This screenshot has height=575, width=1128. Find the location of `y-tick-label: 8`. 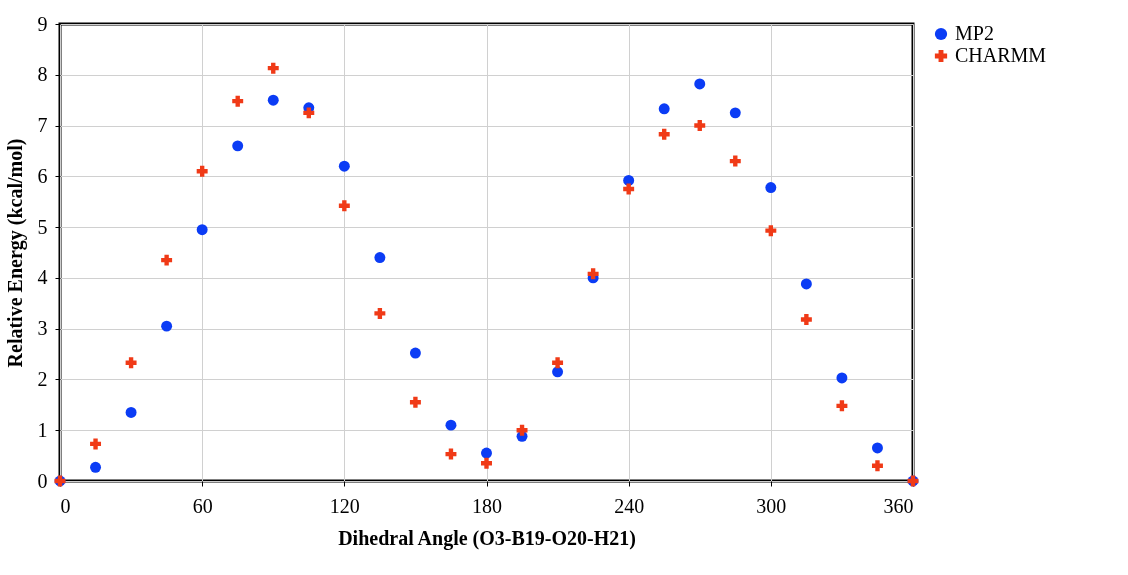

y-tick-label: 8 is located at coordinates (42, 74).